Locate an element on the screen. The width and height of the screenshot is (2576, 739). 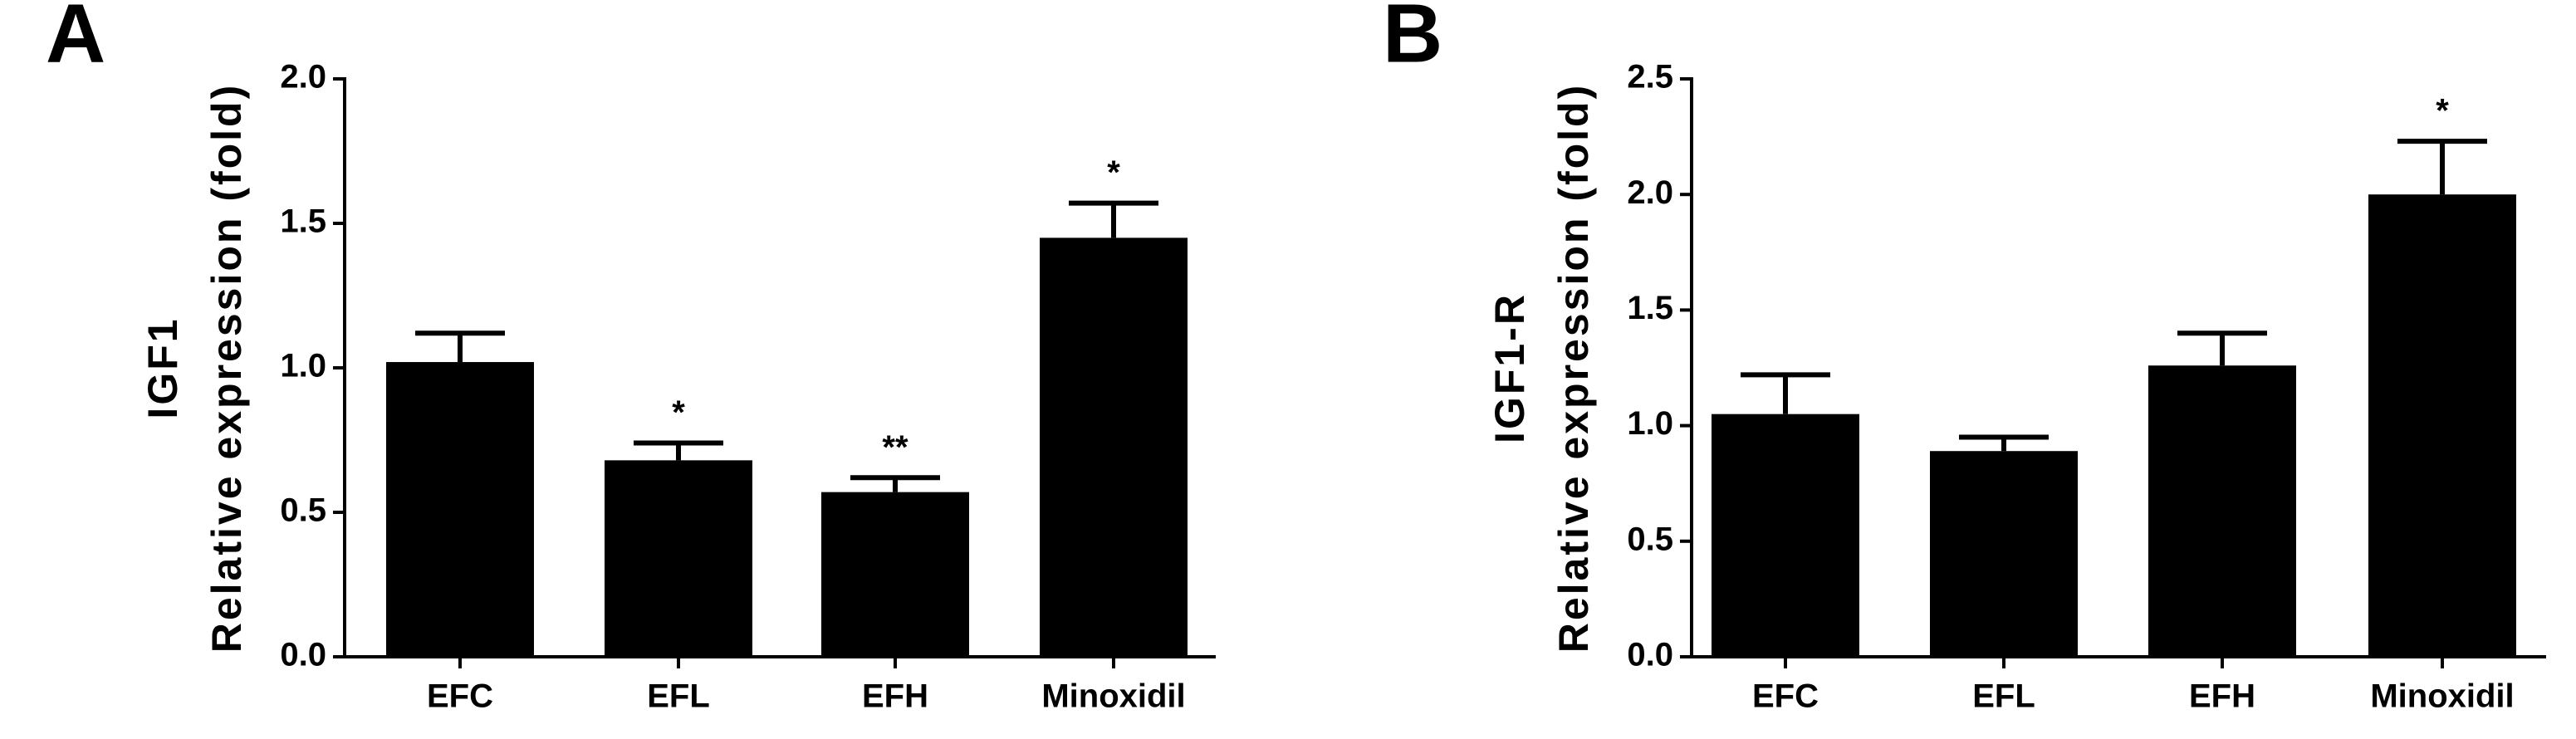
panel-label: A is located at coordinates (76, 40).